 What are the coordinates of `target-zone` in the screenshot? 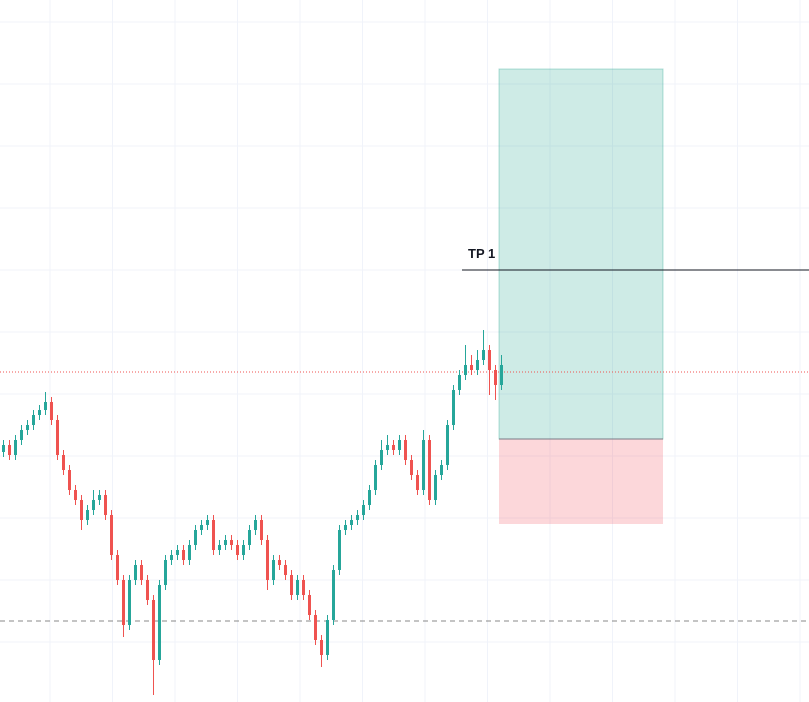 It's located at (581, 254).